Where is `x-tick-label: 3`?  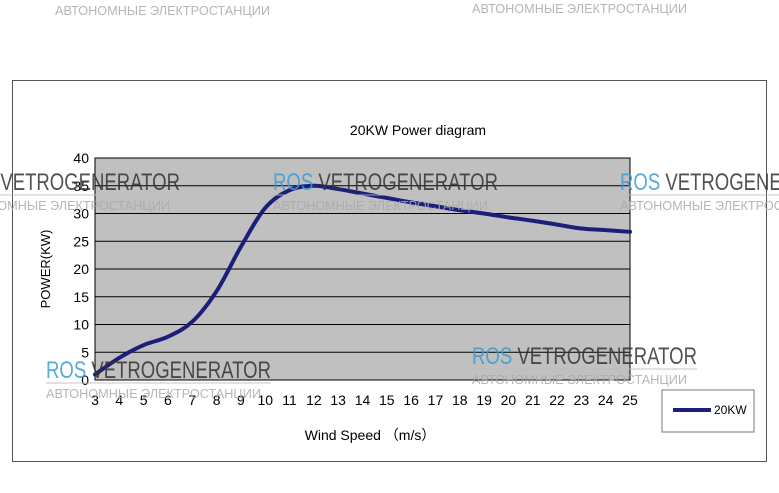 x-tick-label: 3 is located at coordinates (95, 400).